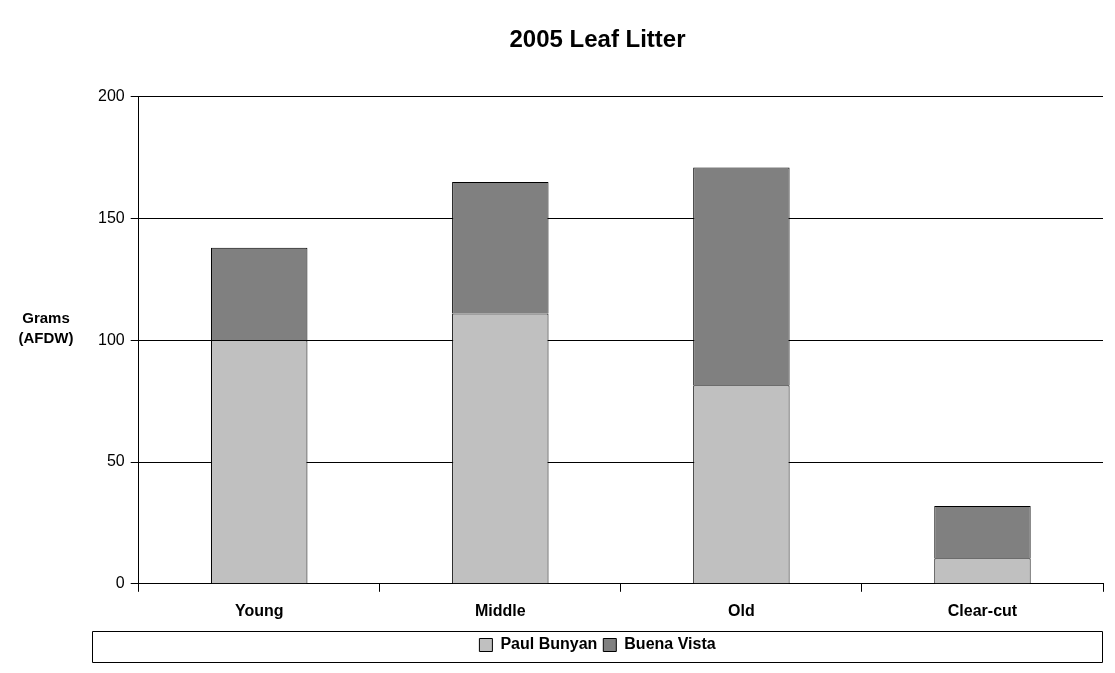 This screenshot has height=673, width=1115. Describe the element at coordinates (111, 339) in the screenshot. I see `y-tick-label: 100` at that location.